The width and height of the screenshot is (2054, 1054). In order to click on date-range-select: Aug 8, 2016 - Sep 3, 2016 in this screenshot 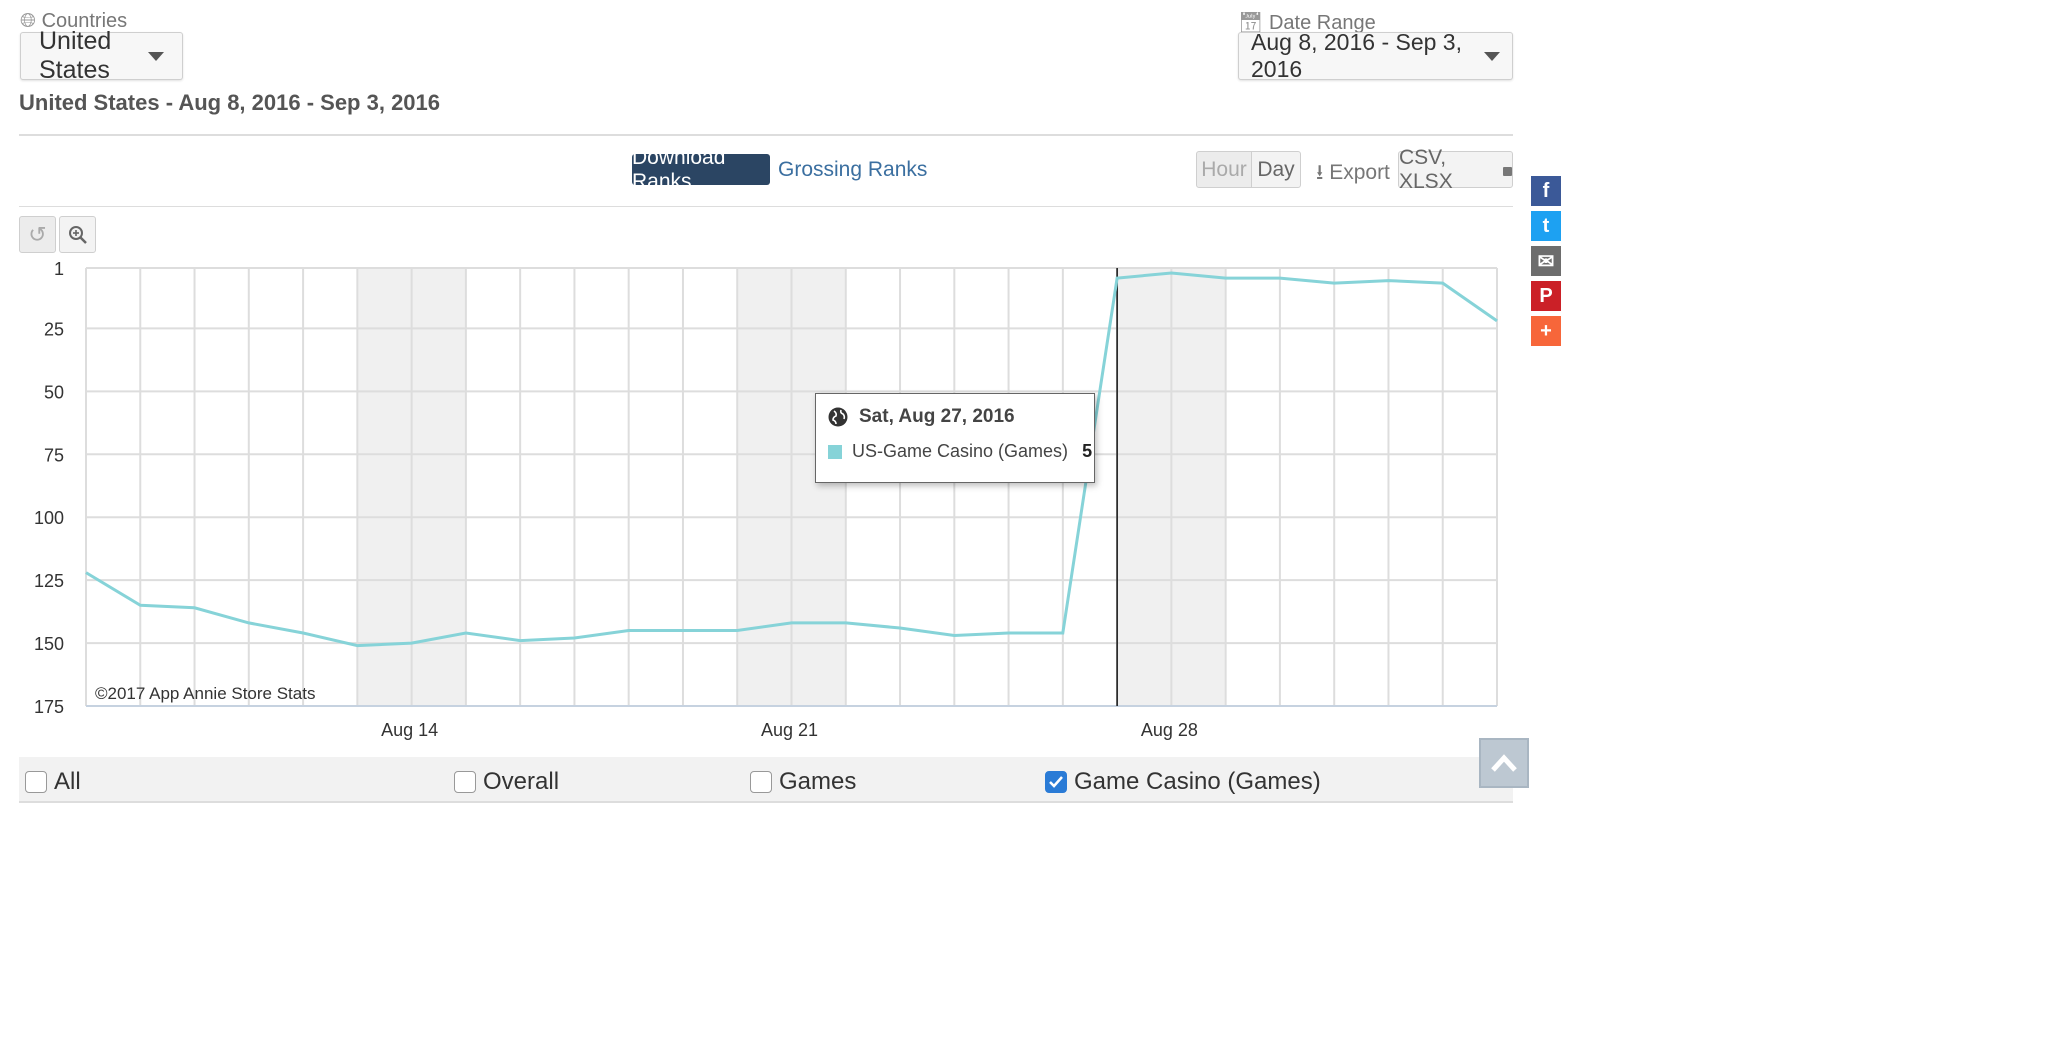, I will do `click(1375, 55)`.